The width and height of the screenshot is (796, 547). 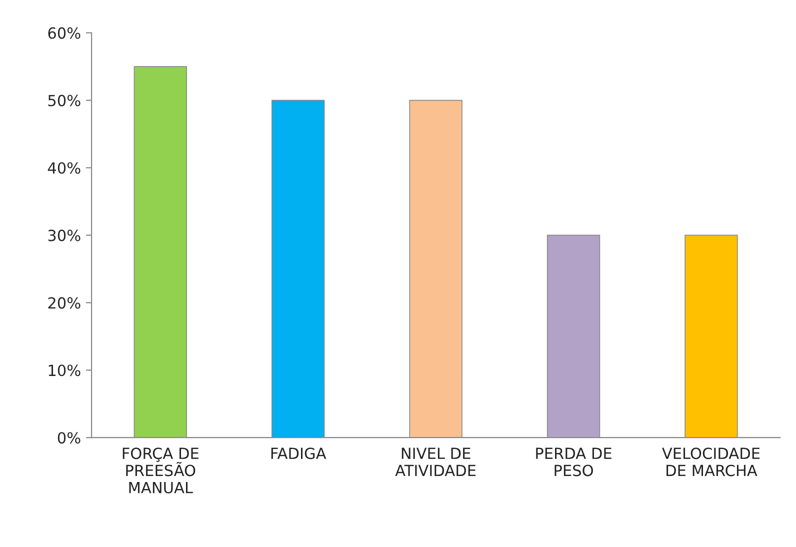 What do you see at coordinates (574, 462) in the screenshot?
I see `x-tick-label: PERDA DE PESO` at bounding box center [574, 462].